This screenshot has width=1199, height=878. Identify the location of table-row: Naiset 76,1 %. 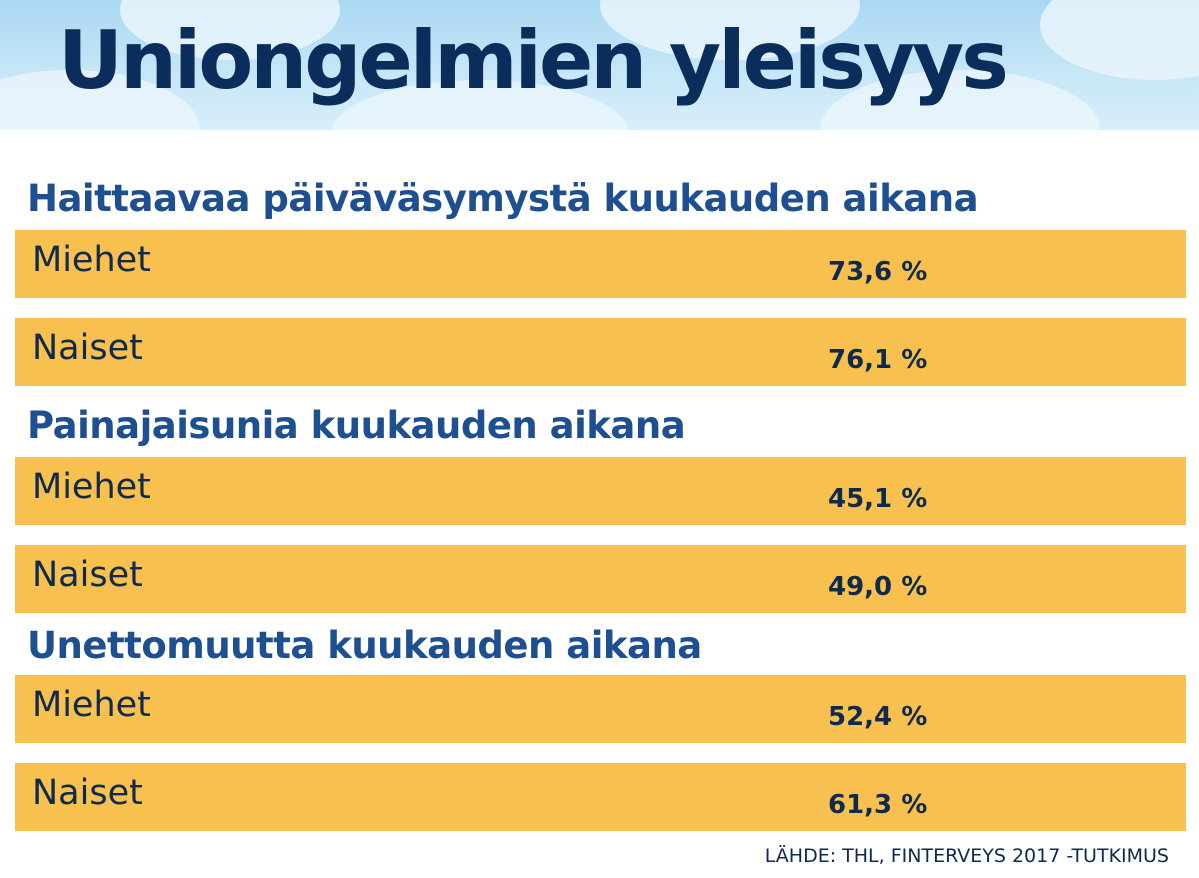
(600, 352).